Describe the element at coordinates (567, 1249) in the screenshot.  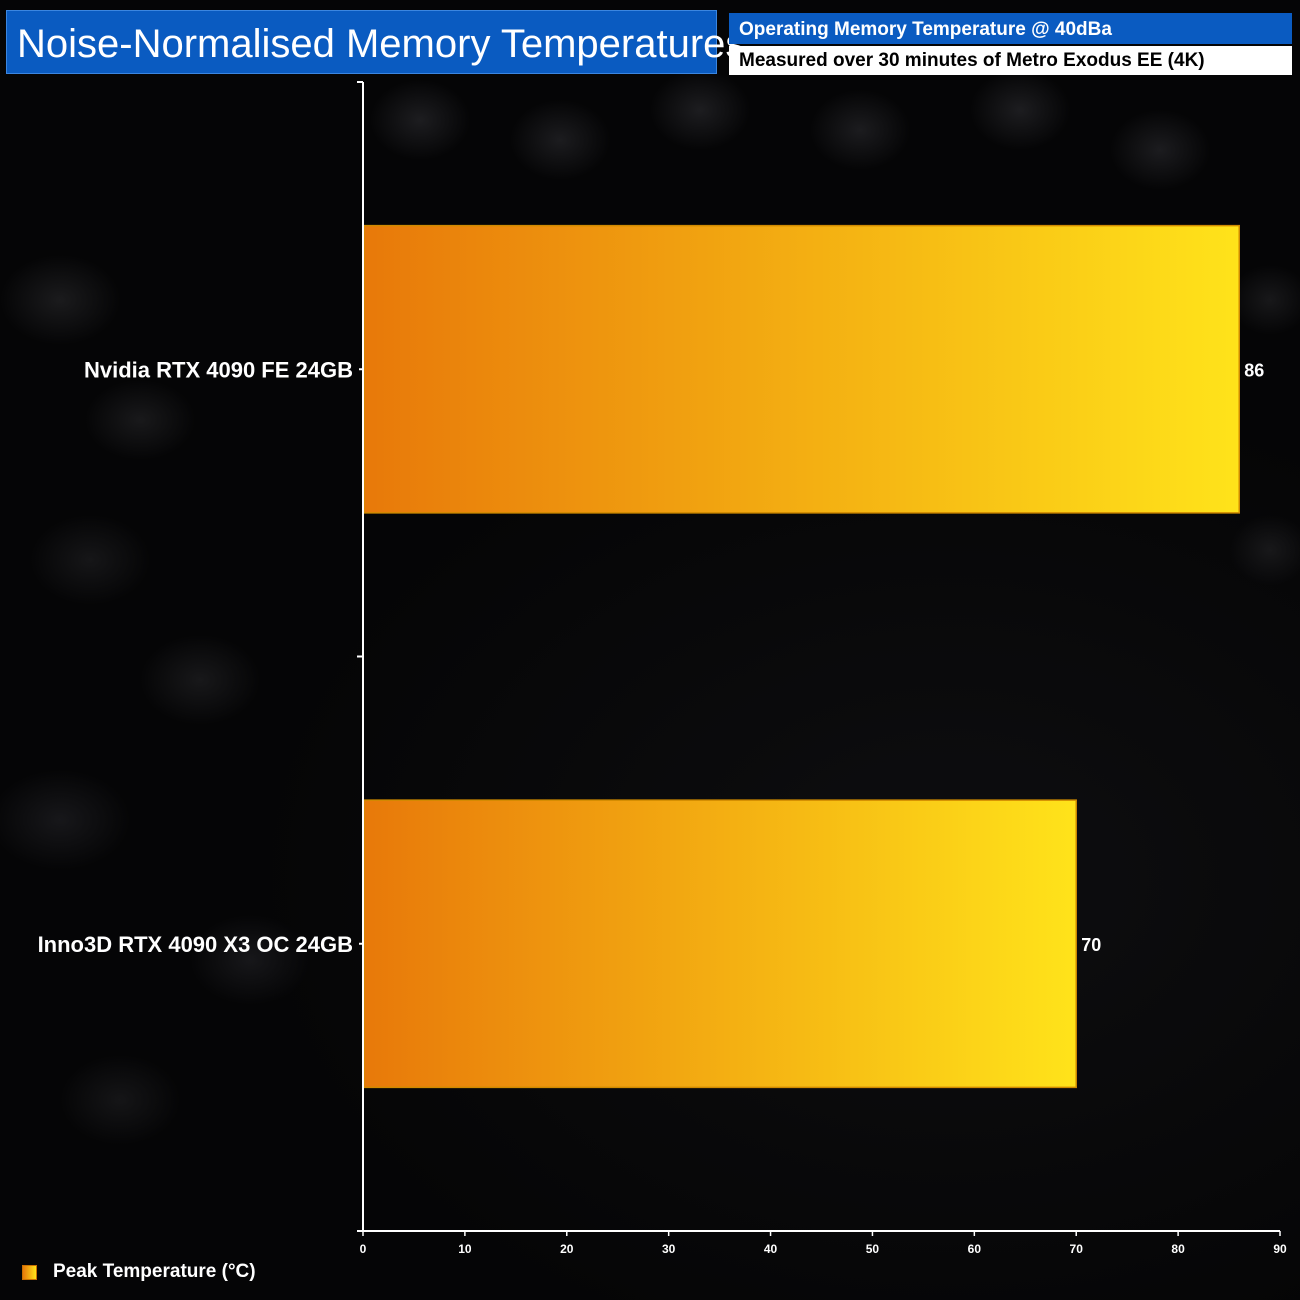
I see `x-tick-label: 20` at that location.